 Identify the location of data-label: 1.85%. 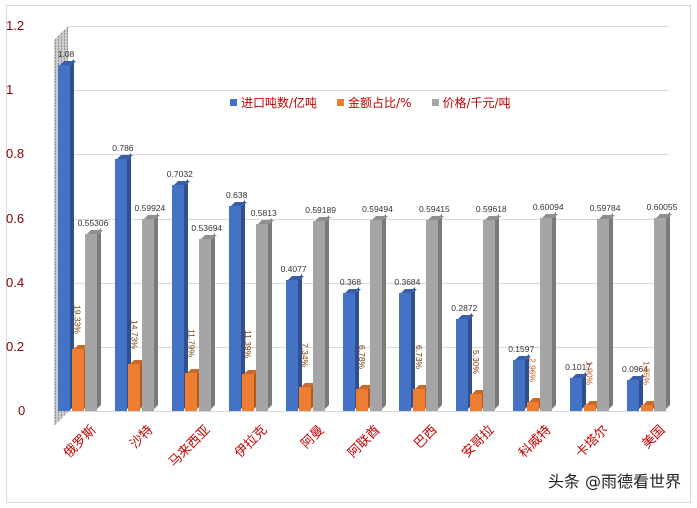
(646, 373).